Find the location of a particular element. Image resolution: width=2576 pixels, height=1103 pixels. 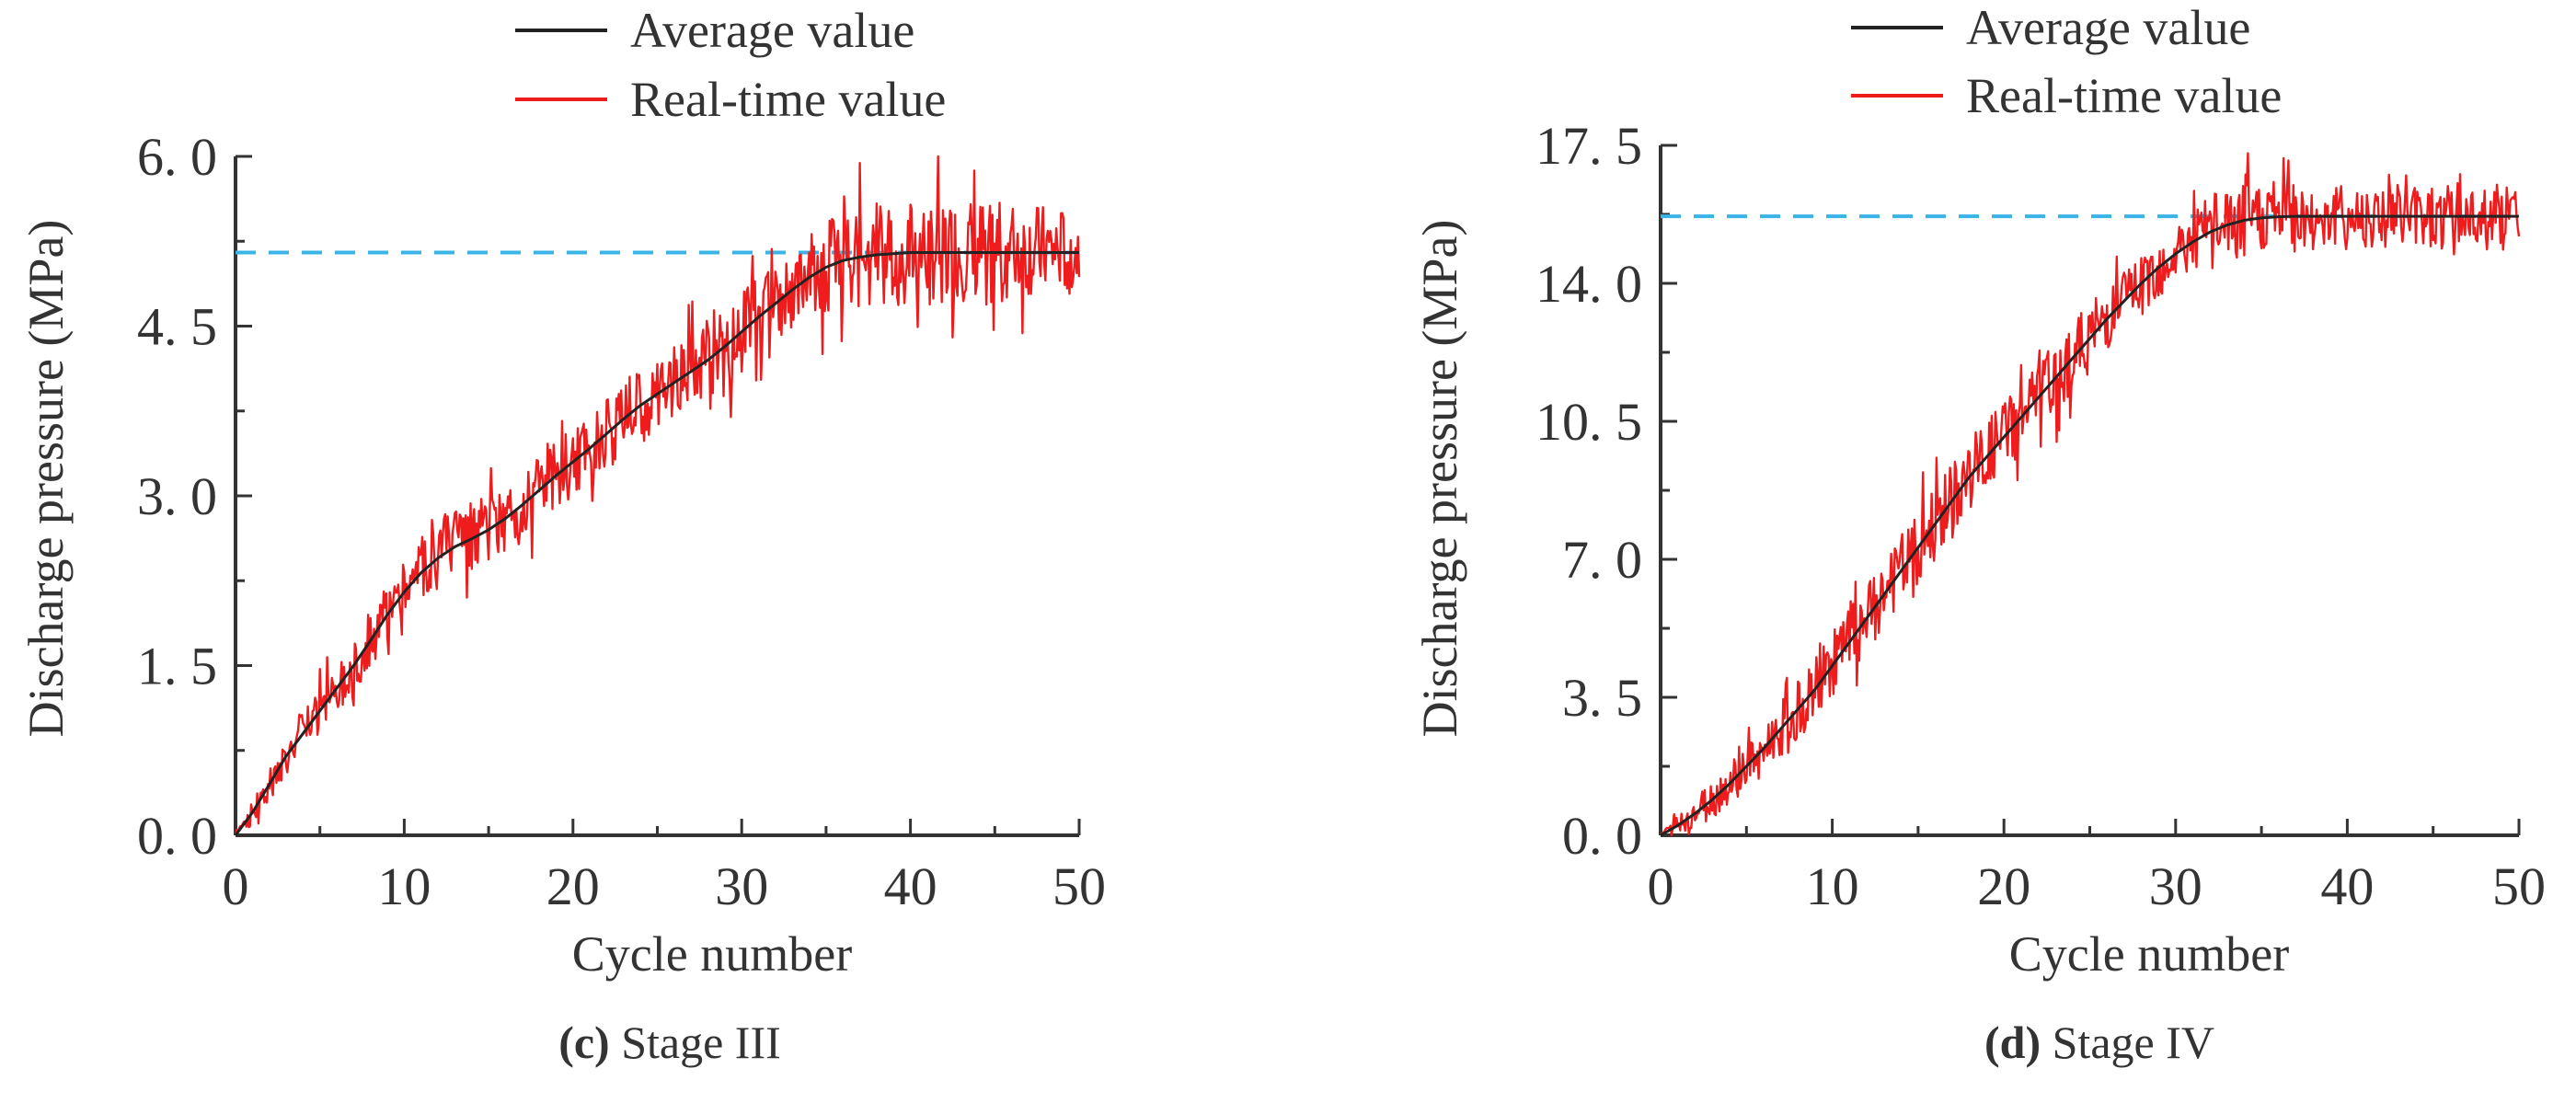

panel-caption: (c) Stage III is located at coordinates (669, 1042).